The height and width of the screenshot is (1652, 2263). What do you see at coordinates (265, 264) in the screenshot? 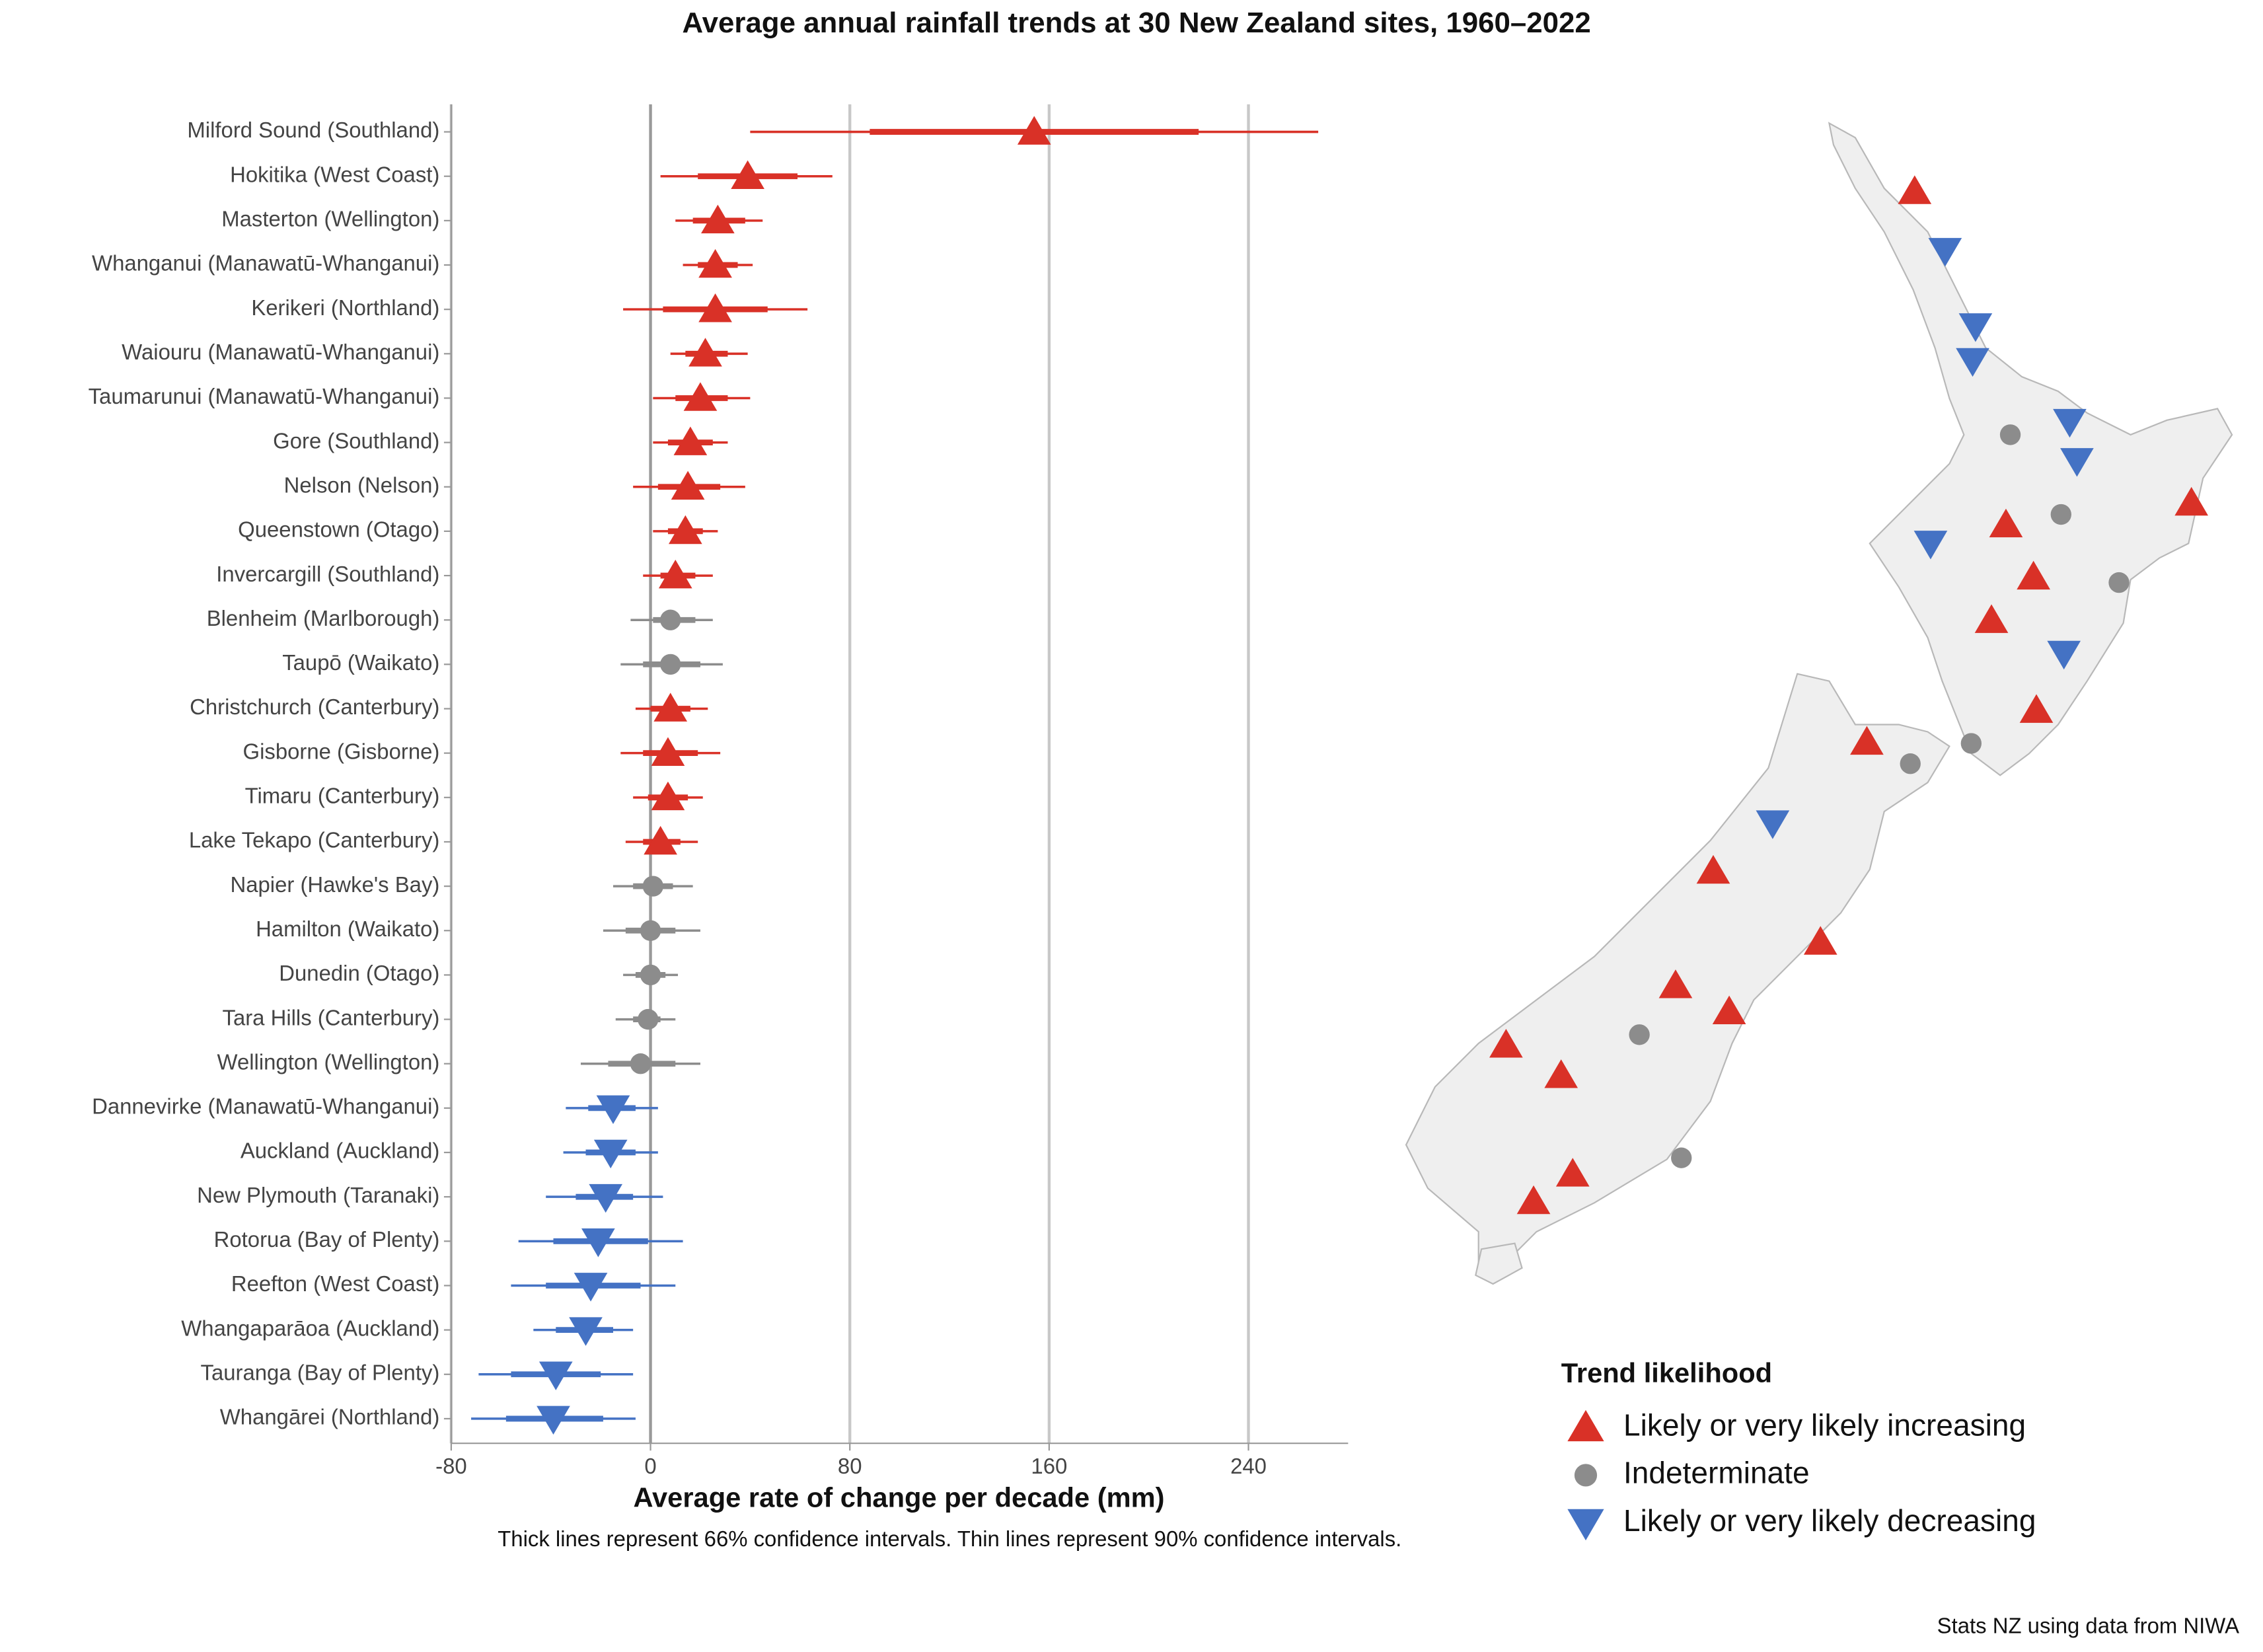
I see `y-tick-label: Whanganui (Manawatū-Whanganui)` at bounding box center [265, 264].